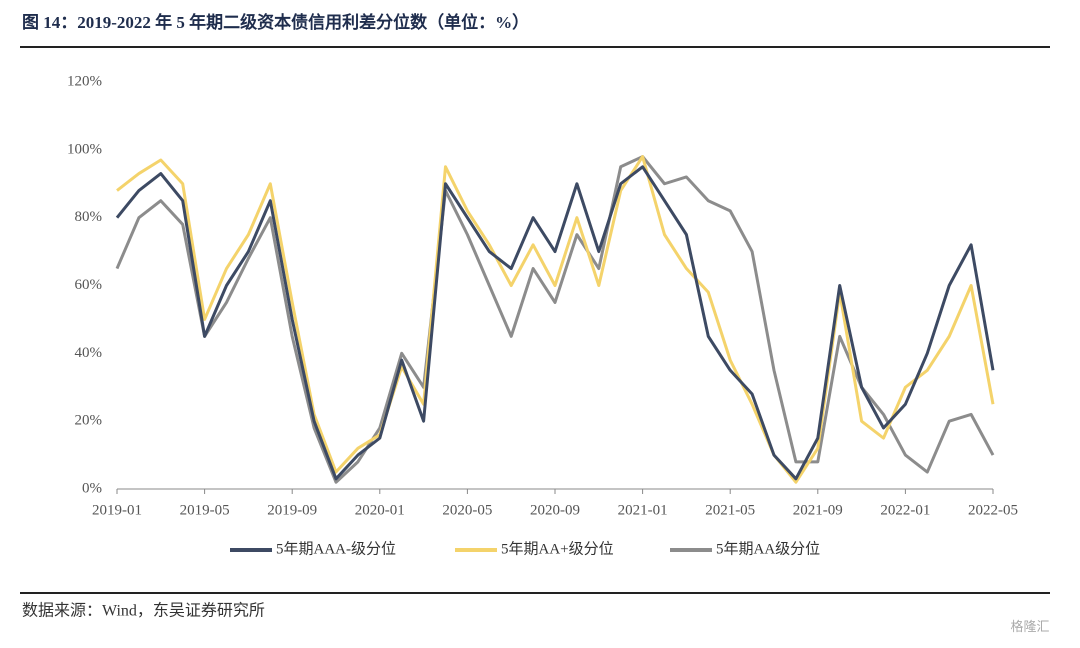 Image resolution: width=1080 pixels, height=648 pixels. Describe the element at coordinates (84, 81) in the screenshot. I see `y-tick-label: 120%` at that location.